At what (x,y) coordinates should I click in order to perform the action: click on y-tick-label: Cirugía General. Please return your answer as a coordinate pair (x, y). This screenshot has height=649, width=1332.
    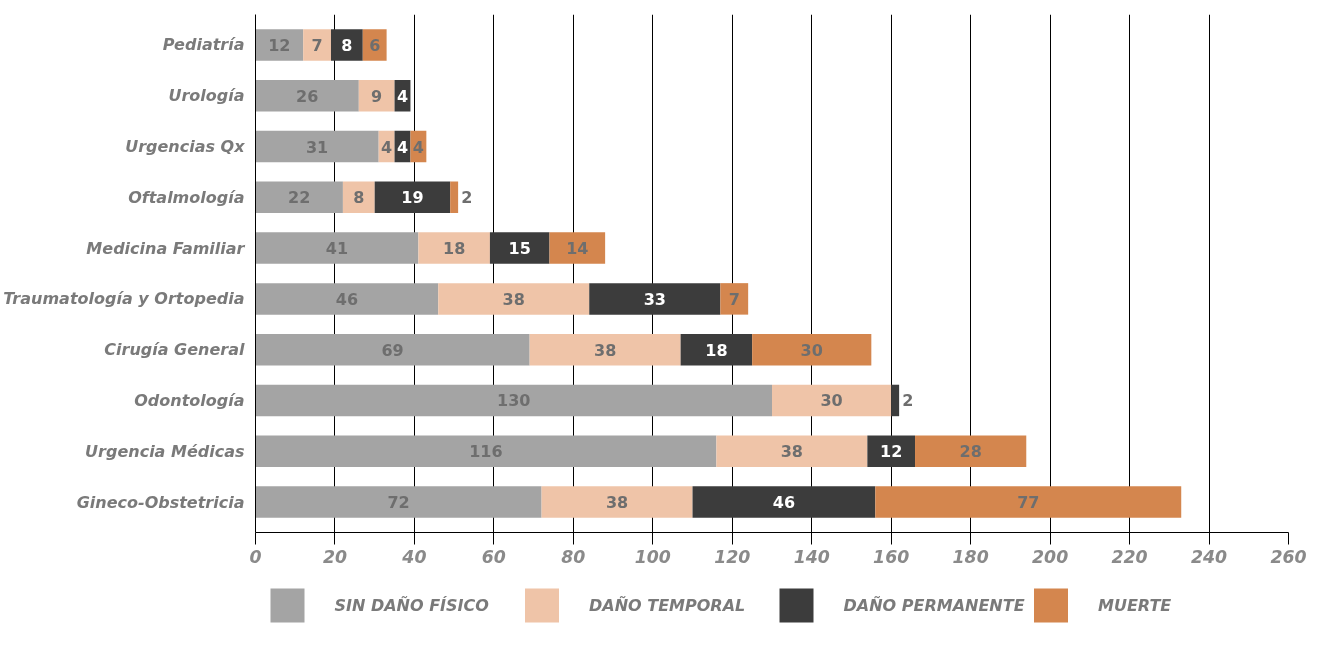
    Looking at the image, I should click on (175, 350).